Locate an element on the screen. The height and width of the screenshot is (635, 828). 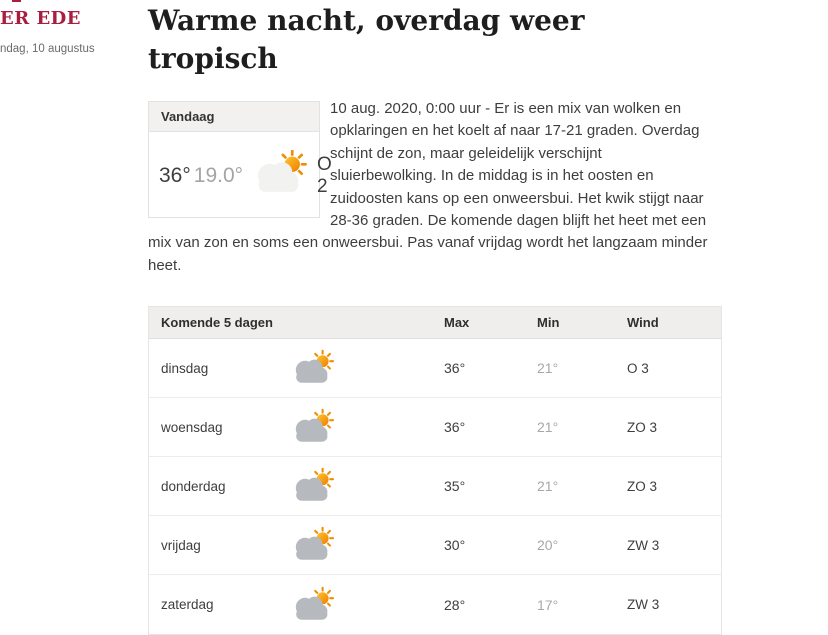
day-label: zaterdag is located at coordinates (187, 605).